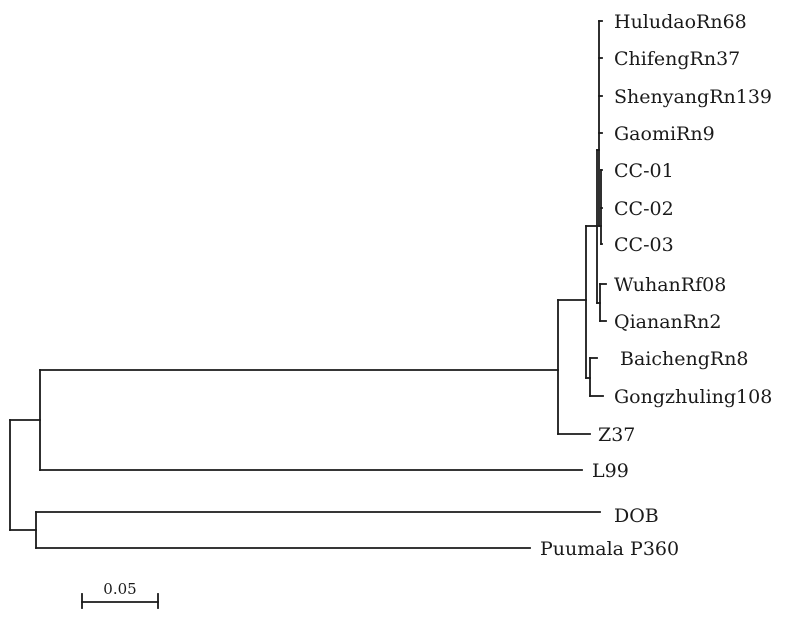 This screenshot has width=800, height=618. What do you see at coordinates (644, 171) in the screenshot?
I see `leaf-label-cc01: CC-01` at bounding box center [644, 171].